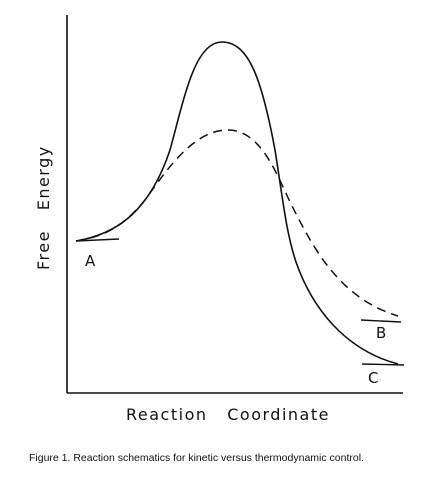  I want to click on label-c: C, so click(373, 378).